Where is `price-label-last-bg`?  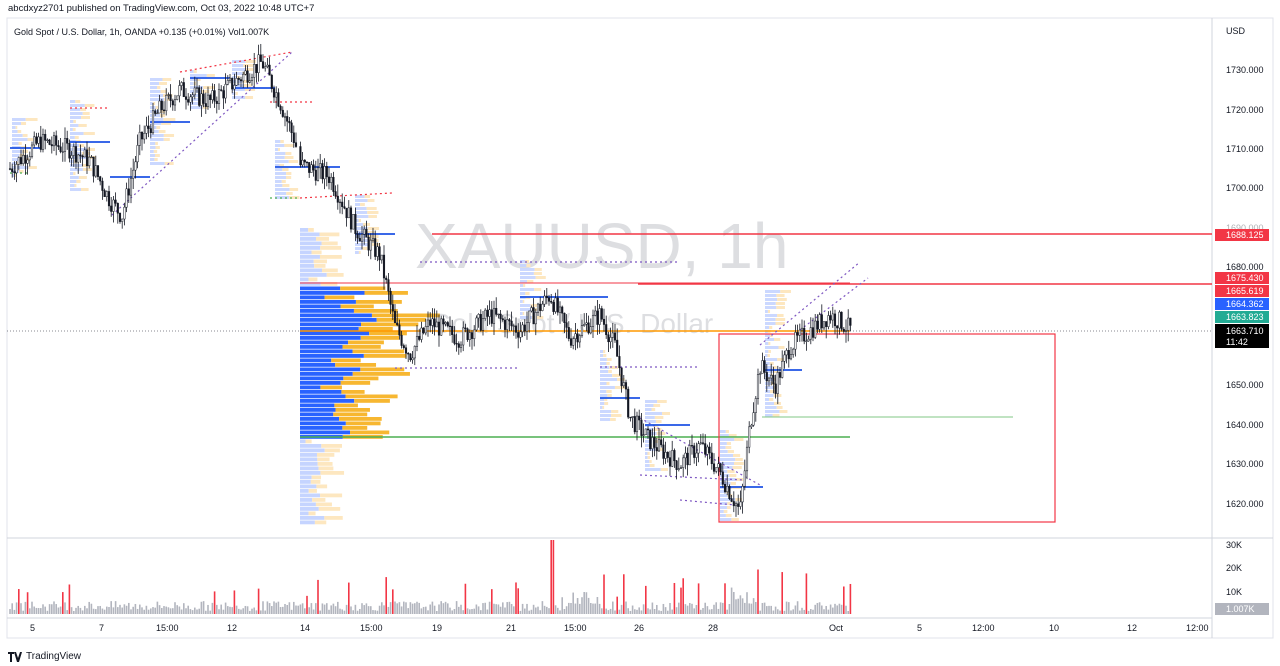
price-label-last-bg is located at coordinates (1242, 336).